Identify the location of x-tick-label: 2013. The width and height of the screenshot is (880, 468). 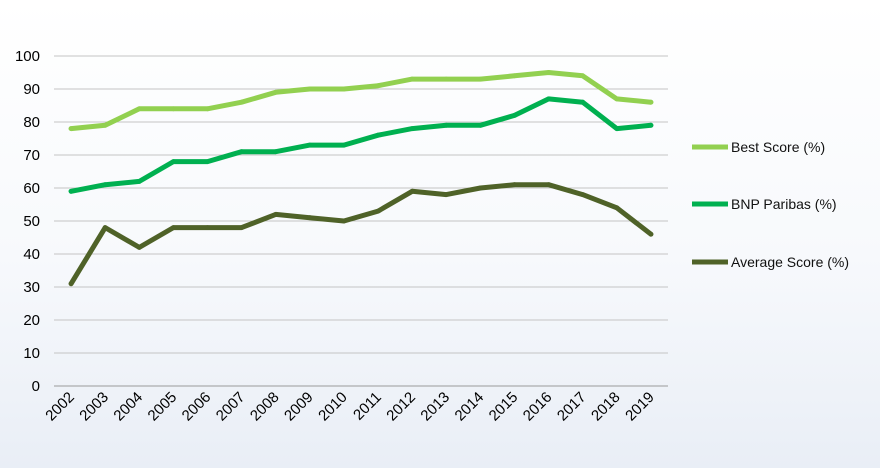
(435, 407).